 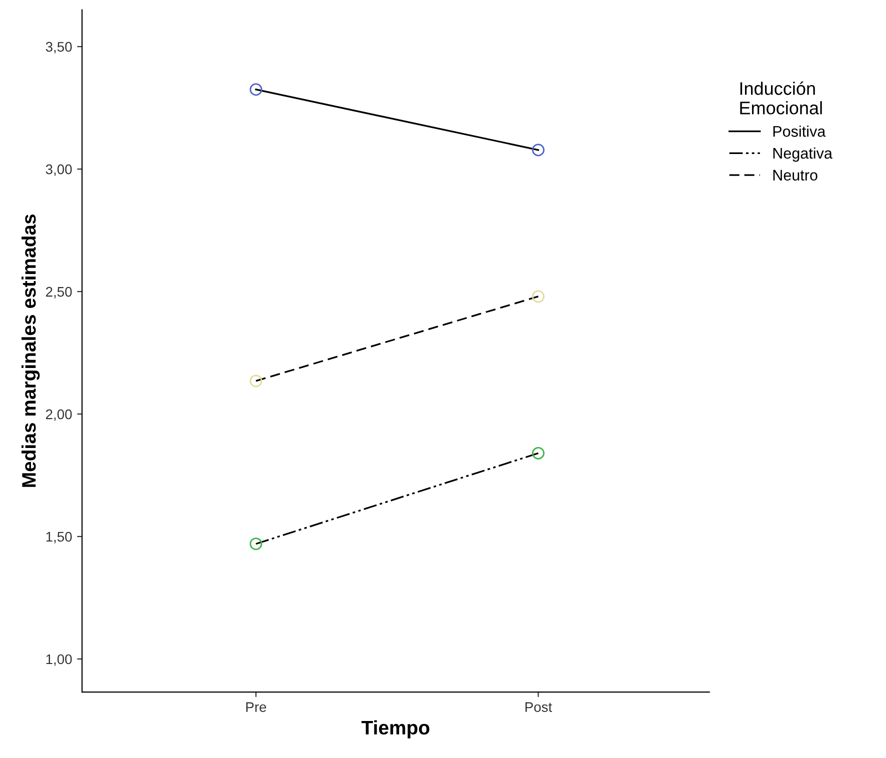 What do you see at coordinates (59, 48) in the screenshot?
I see `y-tick-label: 3,50` at bounding box center [59, 48].